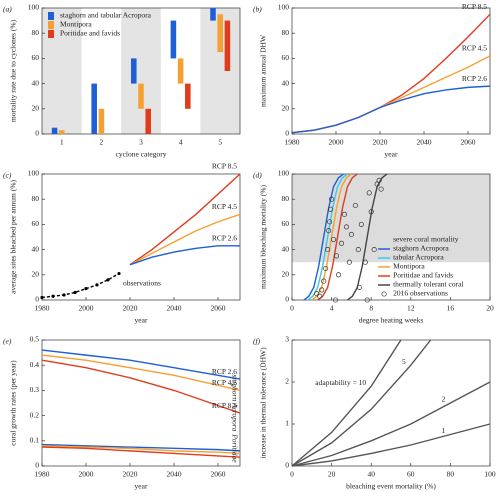 This screenshot has height=497, width=500. What do you see at coordinates (257, 175) in the screenshot?
I see `panel-label: (d)` at bounding box center [257, 175].